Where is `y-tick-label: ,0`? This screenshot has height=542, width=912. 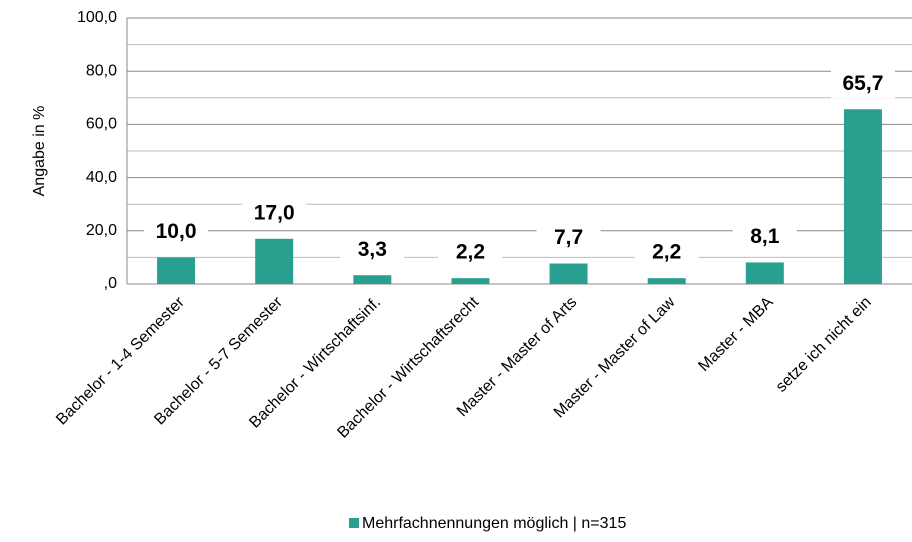
y-tick-label: ,0 is located at coordinates (110, 283).